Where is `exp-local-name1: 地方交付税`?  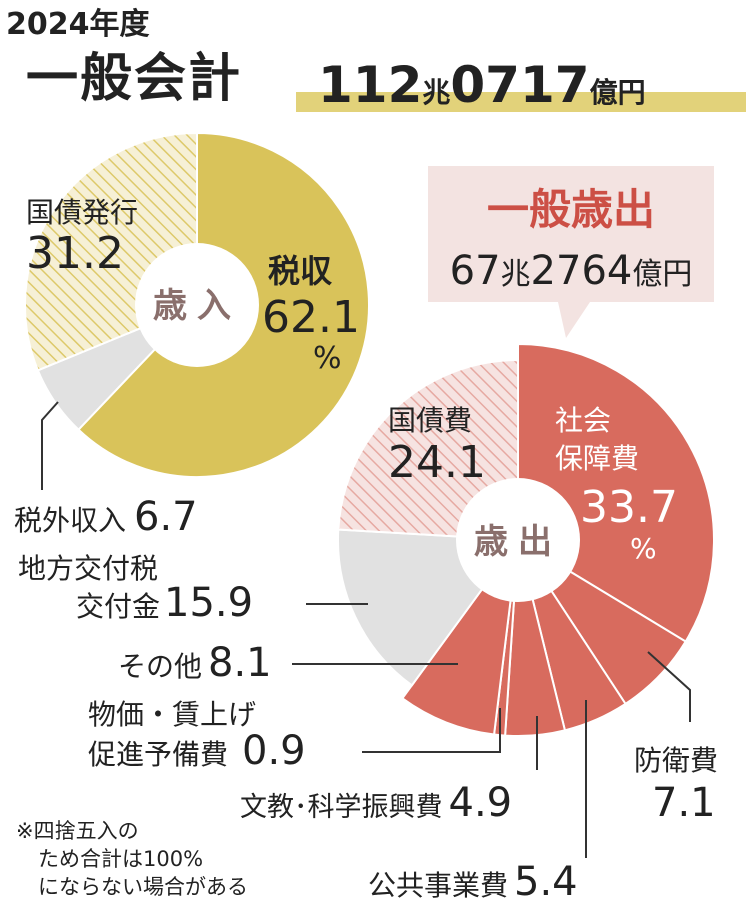
exp-local-name1: 地方交付税 is located at coordinates (88, 568).